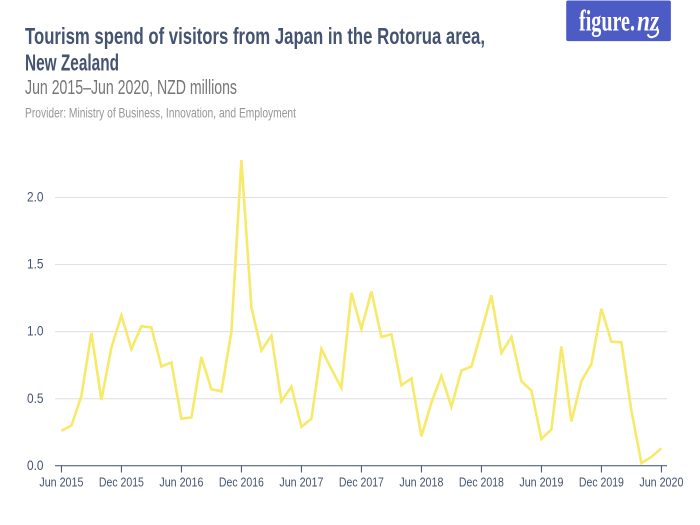  What do you see at coordinates (72, 63) in the screenshot?
I see `svg-text: New Zealand` at bounding box center [72, 63].